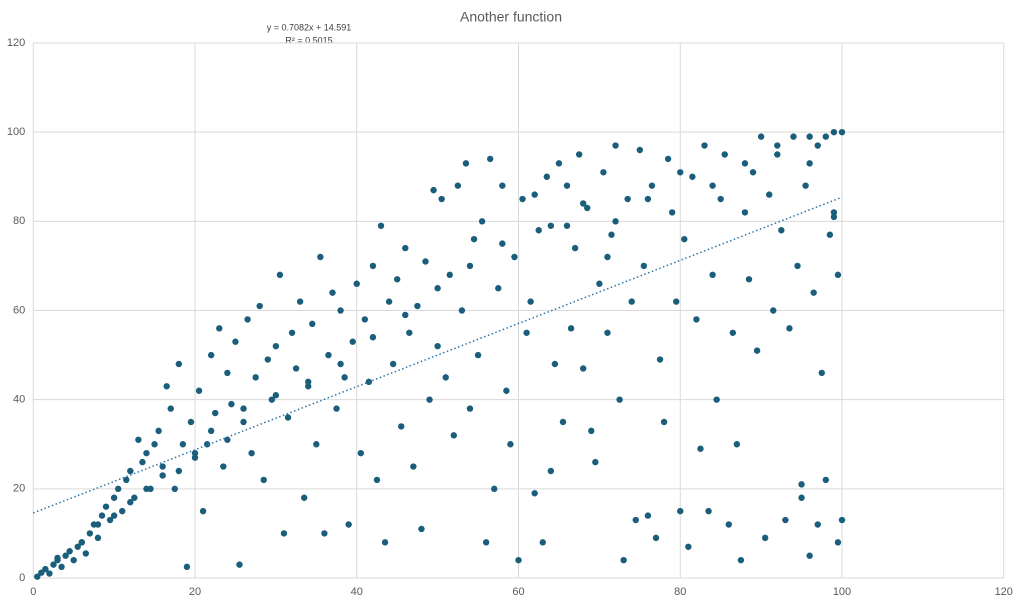 Image resolution: width=1024 pixels, height=606 pixels. I want to click on trendline-r-squared: R² = 0.5015, so click(308, 40).